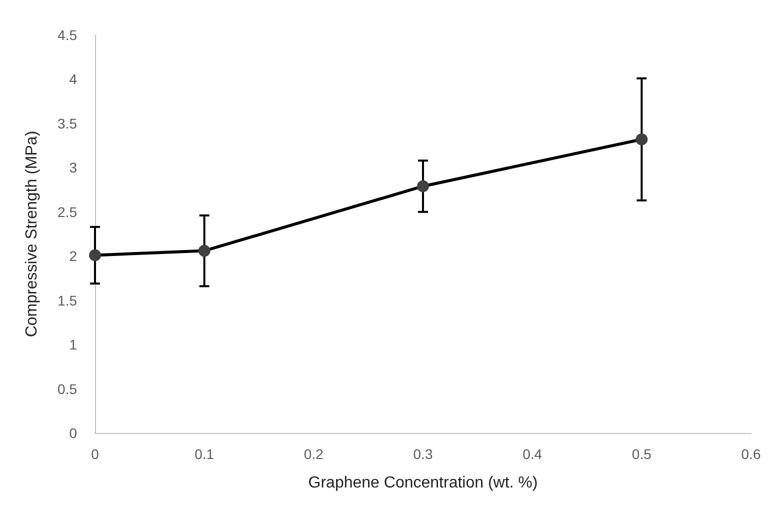 This screenshot has height=513, width=771. What do you see at coordinates (642, 454) in the screenshot?
I see `x-tick-label: 0.5` at bounding box center [642, 454].